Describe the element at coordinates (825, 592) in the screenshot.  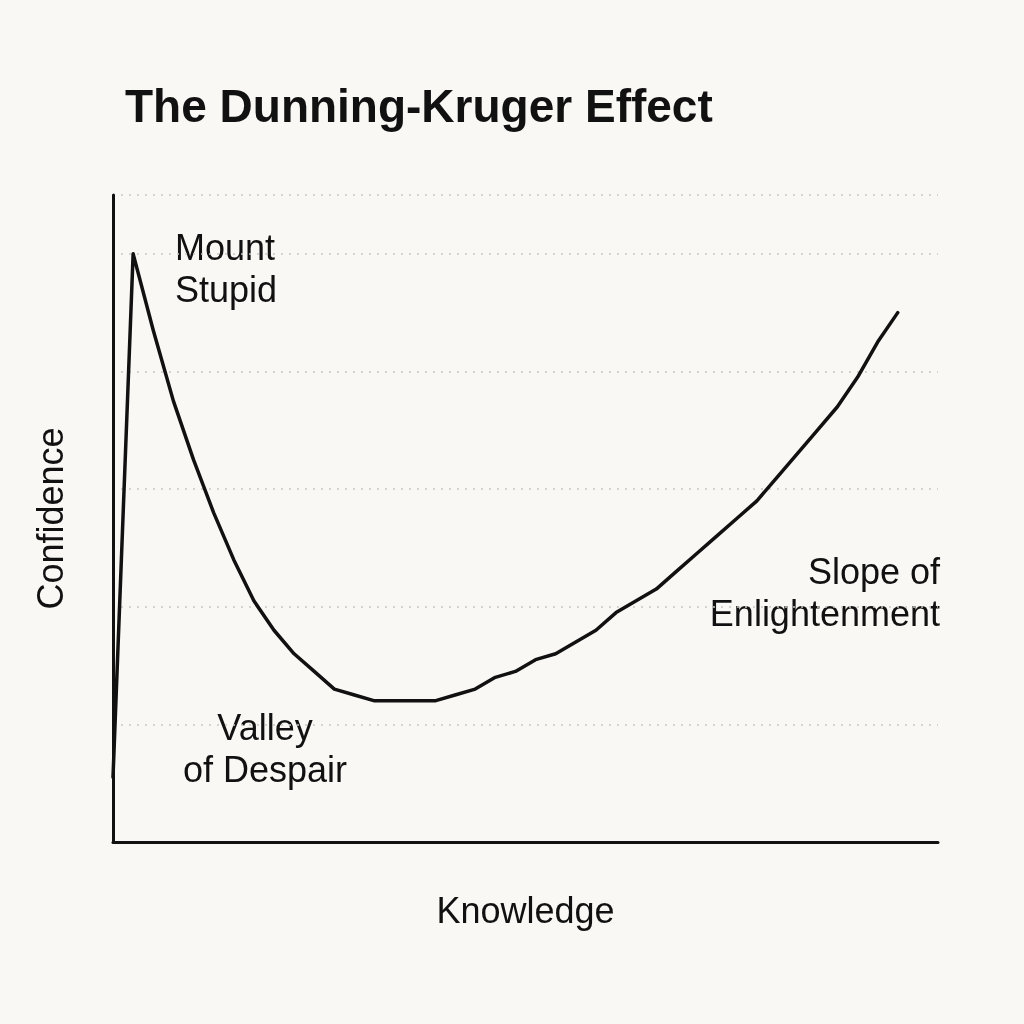
I see `annotation: Slope of Enlightenment` at that location.